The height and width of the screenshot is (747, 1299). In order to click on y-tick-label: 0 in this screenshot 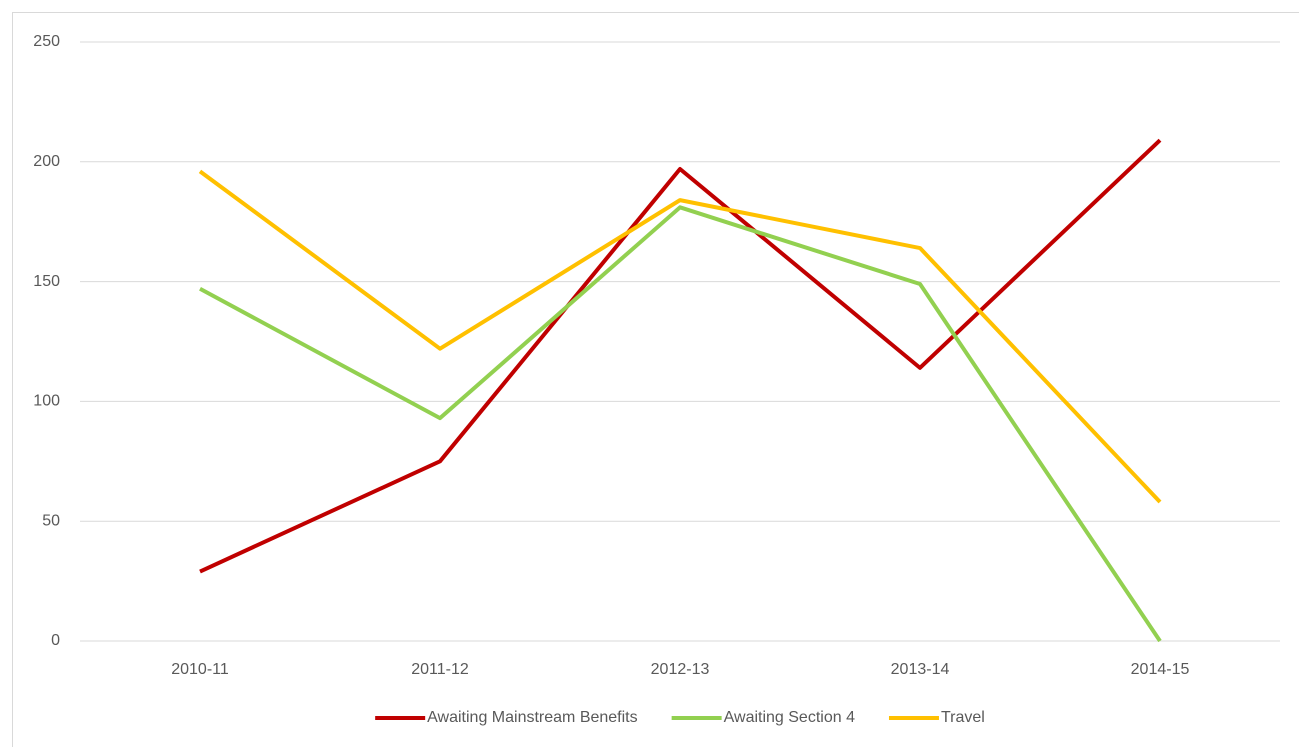, I will do `click(55, 640)`.